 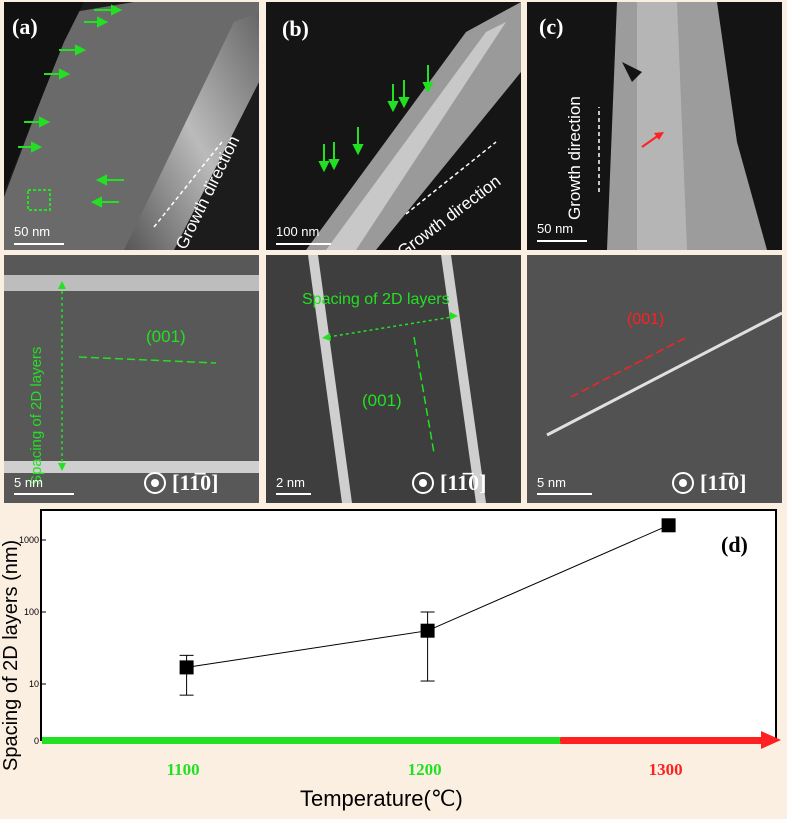 I want to click on temperature-arrow-head, so click(x=771, y=740).